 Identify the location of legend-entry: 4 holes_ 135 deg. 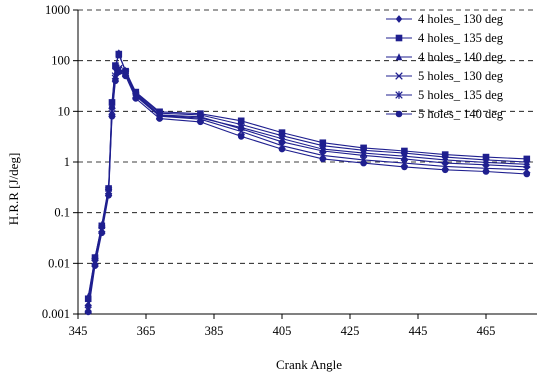
(445, 38).